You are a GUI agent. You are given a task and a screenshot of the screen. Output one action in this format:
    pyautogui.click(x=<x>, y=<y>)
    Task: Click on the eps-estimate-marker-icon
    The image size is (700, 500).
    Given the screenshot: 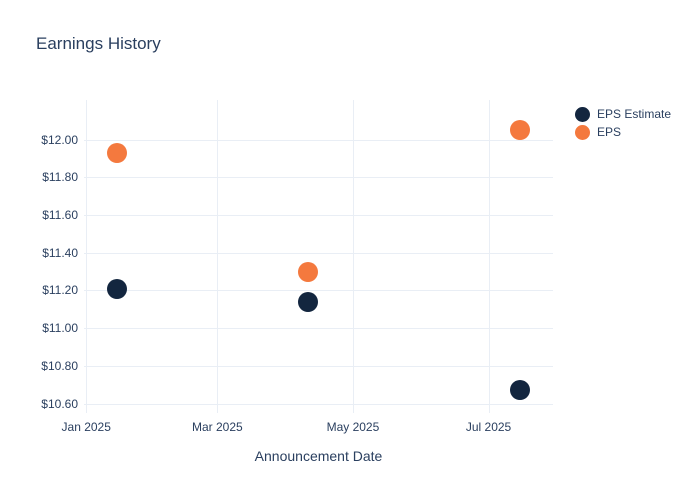 What is the action you would take?
    pyautogui.click(x=582, y=114)
    